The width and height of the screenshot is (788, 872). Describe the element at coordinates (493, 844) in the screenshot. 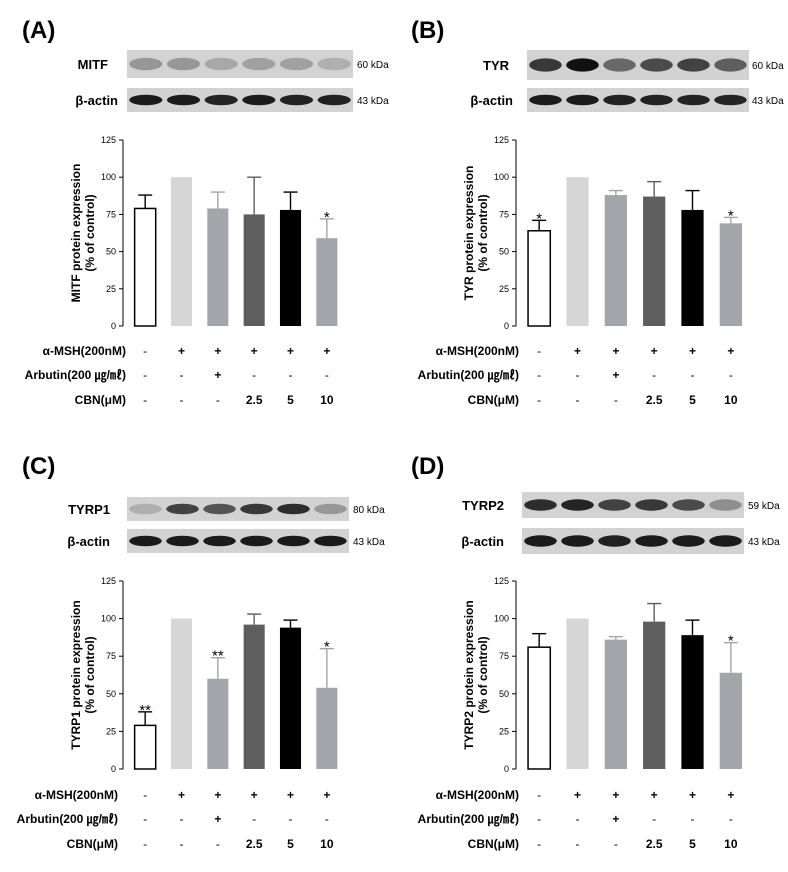

I see `condition-label: CBN(μM)` at that location.